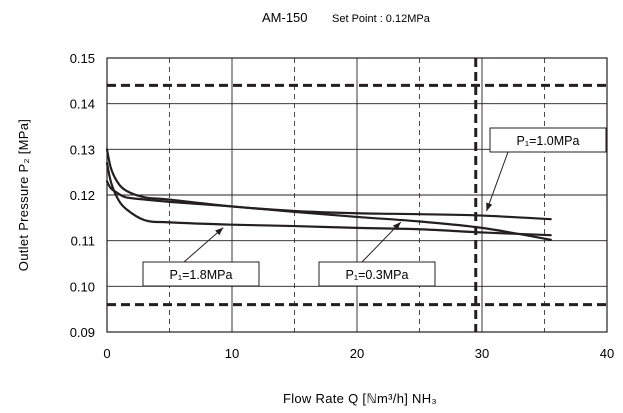 Image resolution: width=623 pixels, height=413 pixels. I want to click on y-tick-label: 0.15, so click(82, 58).